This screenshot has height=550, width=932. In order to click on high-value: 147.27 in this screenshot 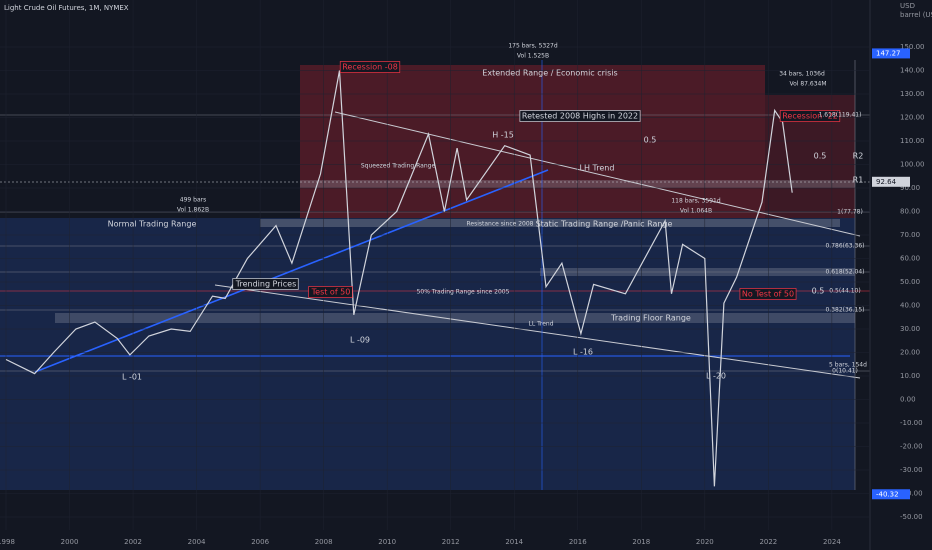, I will do `click(888, 53)`.